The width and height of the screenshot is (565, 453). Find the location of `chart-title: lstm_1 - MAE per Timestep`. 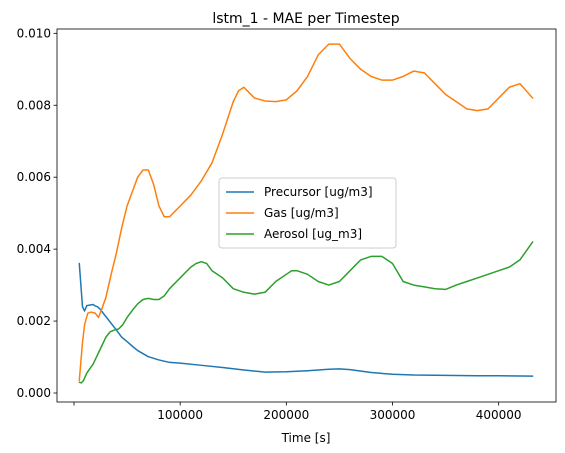

chart-title: lstm_1 - MAE per Timestep is located at coordinates (305, 19).